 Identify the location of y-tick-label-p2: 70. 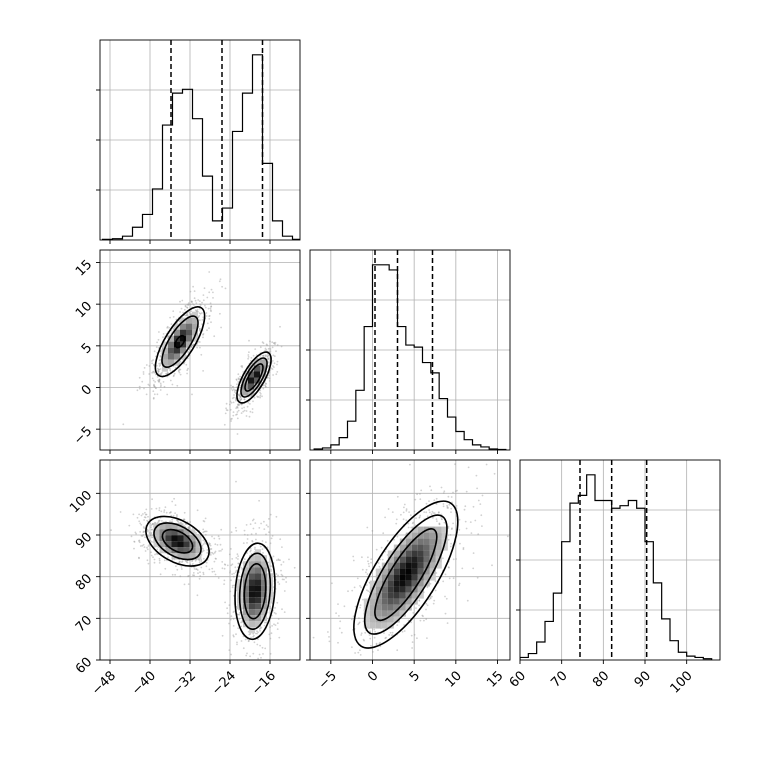
(84, 624).